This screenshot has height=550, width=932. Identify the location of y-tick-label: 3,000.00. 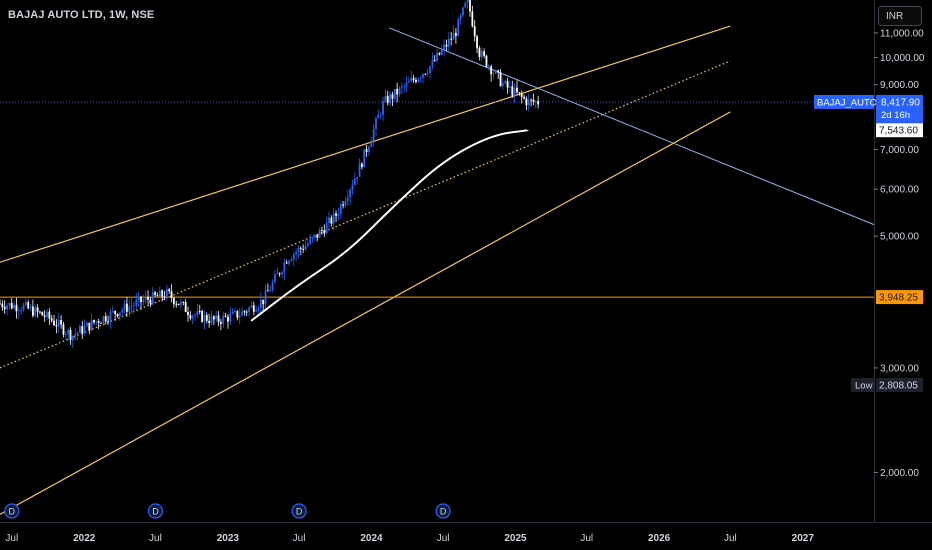
(899, 368).